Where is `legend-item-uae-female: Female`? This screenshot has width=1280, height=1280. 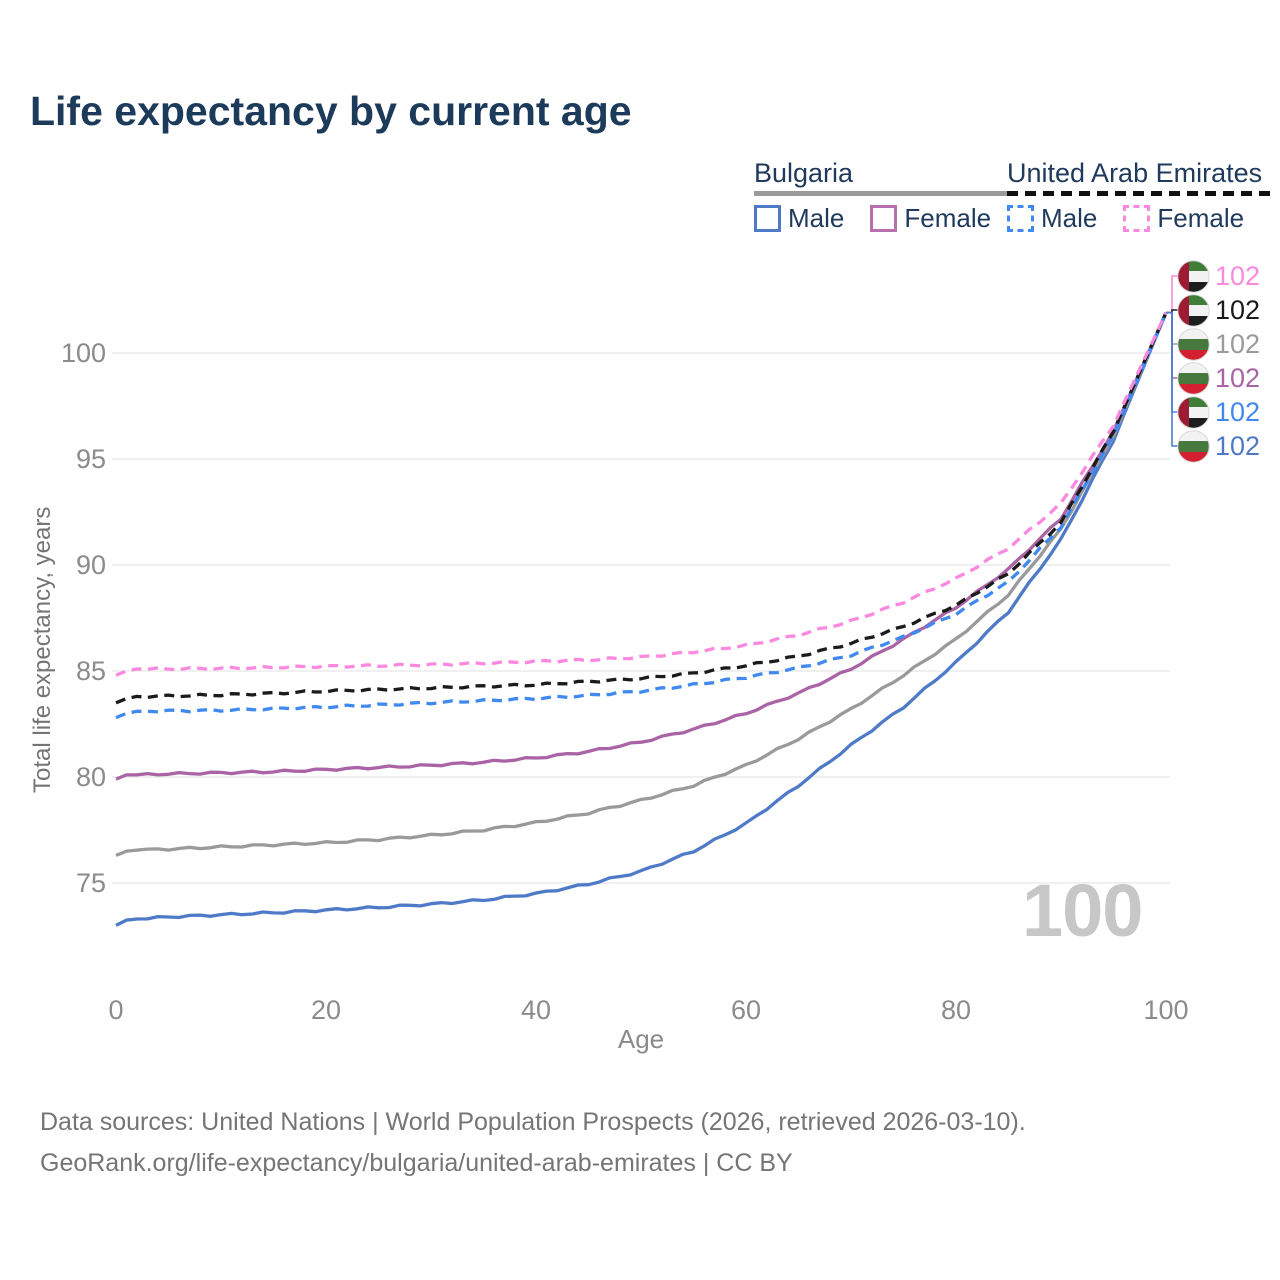
legend-item-uae-female: Female is located at coordinates (1183, 218).